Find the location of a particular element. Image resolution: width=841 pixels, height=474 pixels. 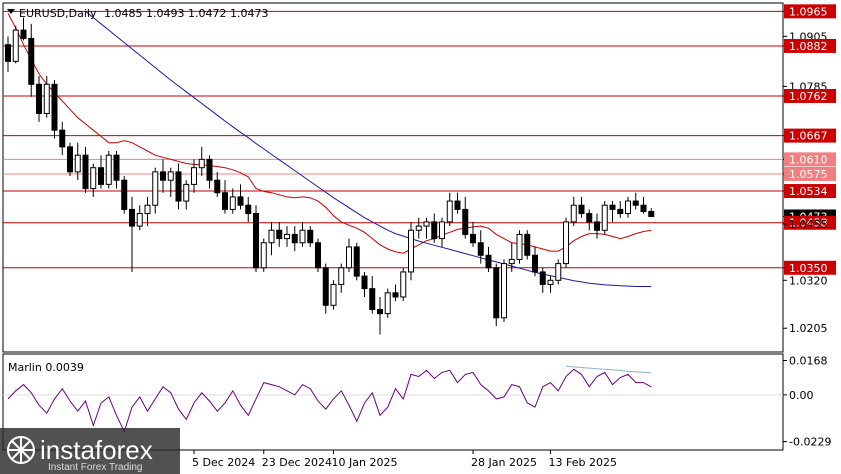

watermark: instaforex Instant Forex Trading is located at coordinates (90, 451).